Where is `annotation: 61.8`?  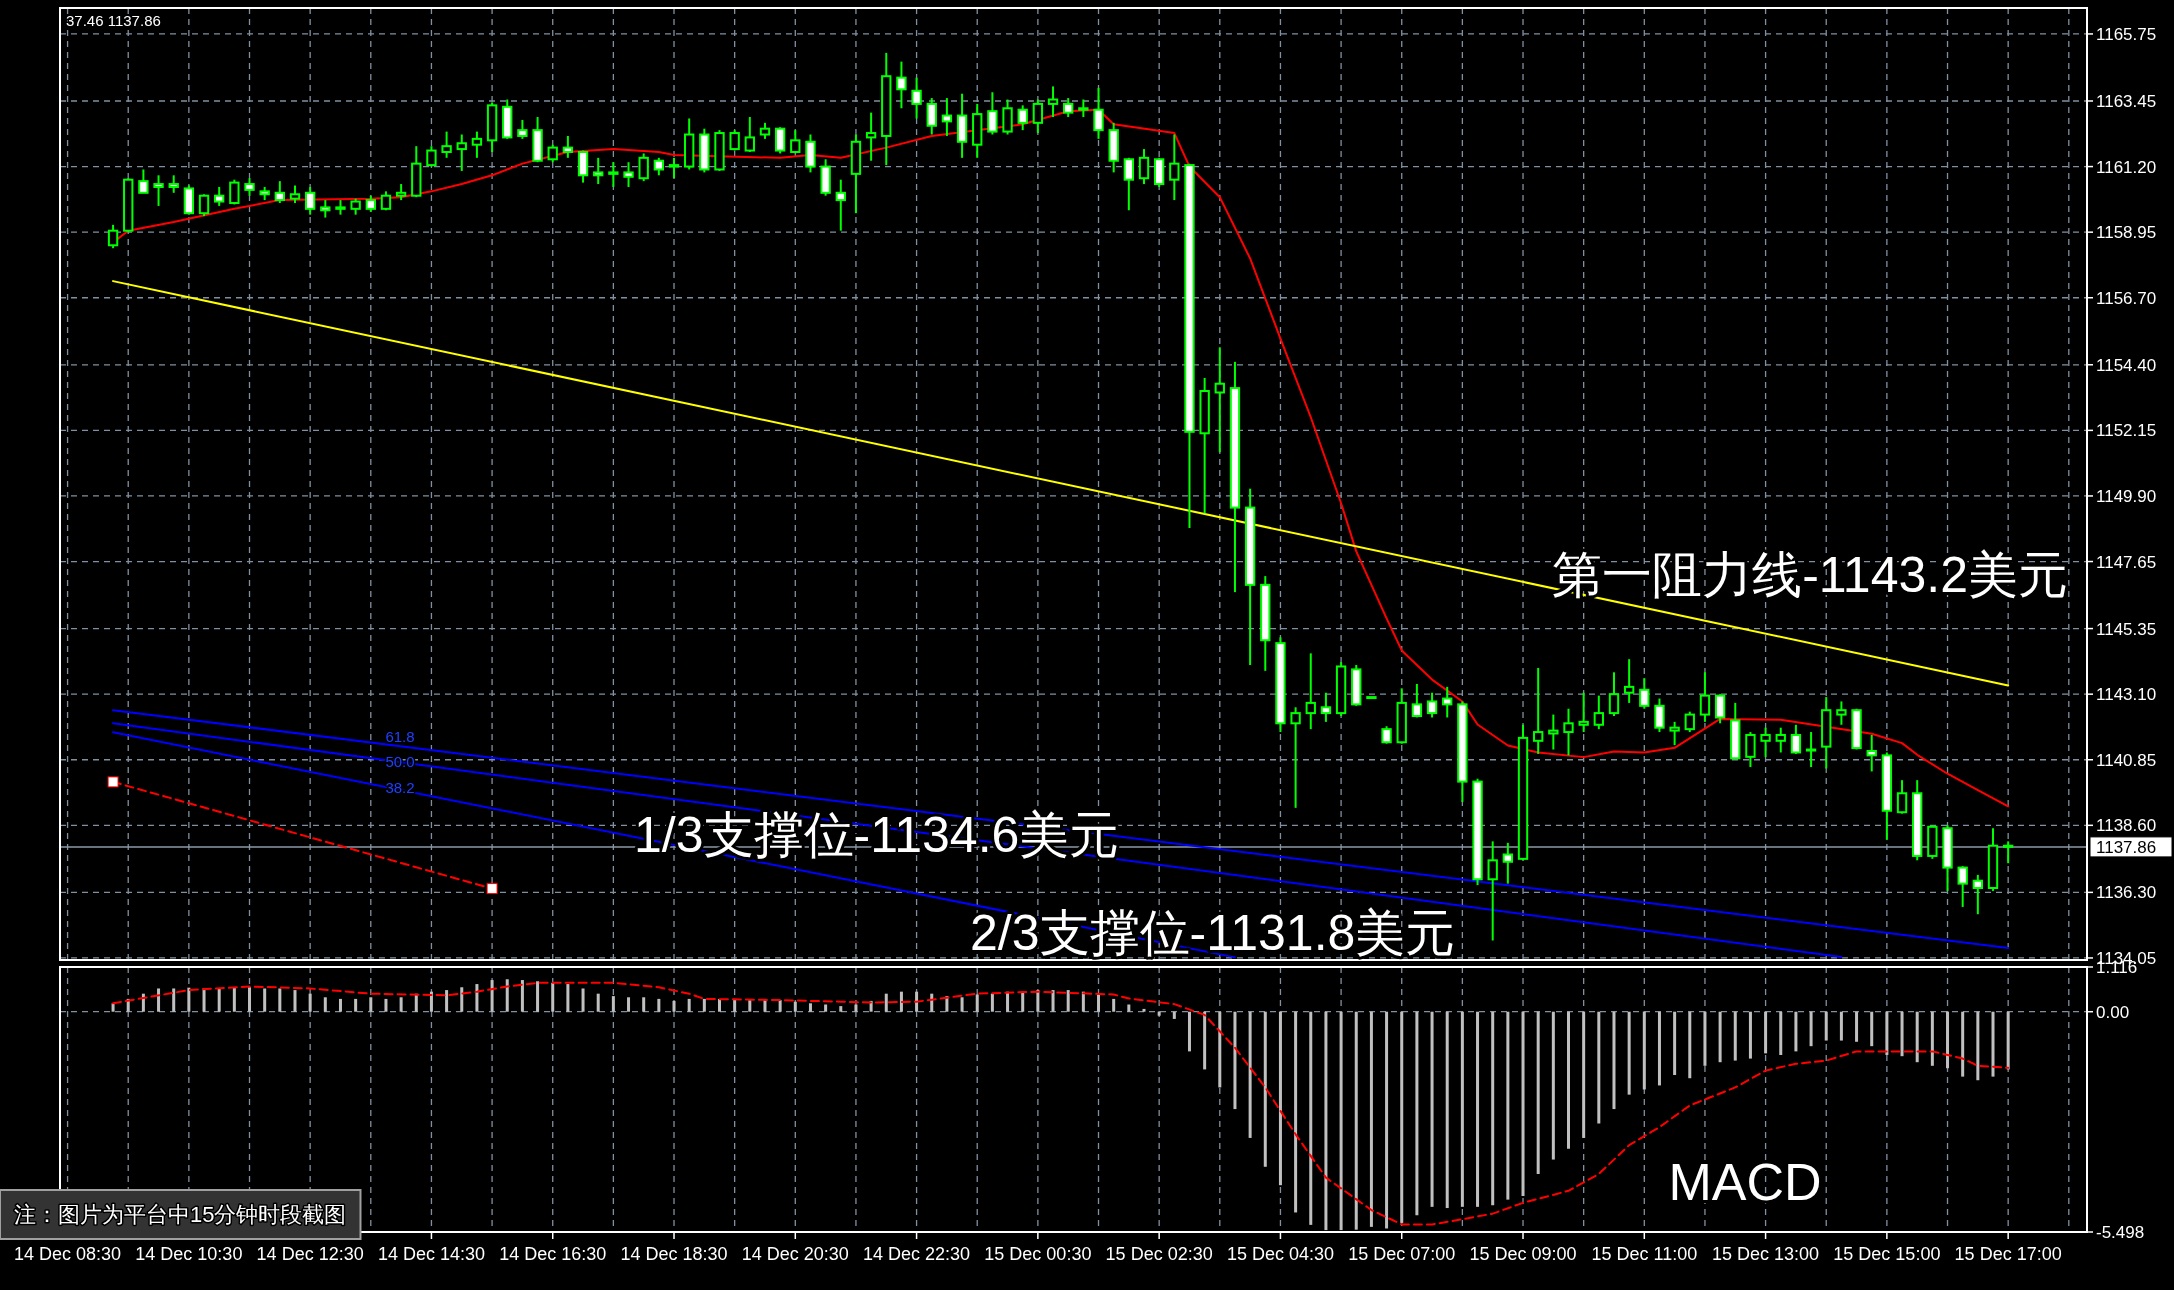 annotation: 61.8 is located at coordinates (400, 736).